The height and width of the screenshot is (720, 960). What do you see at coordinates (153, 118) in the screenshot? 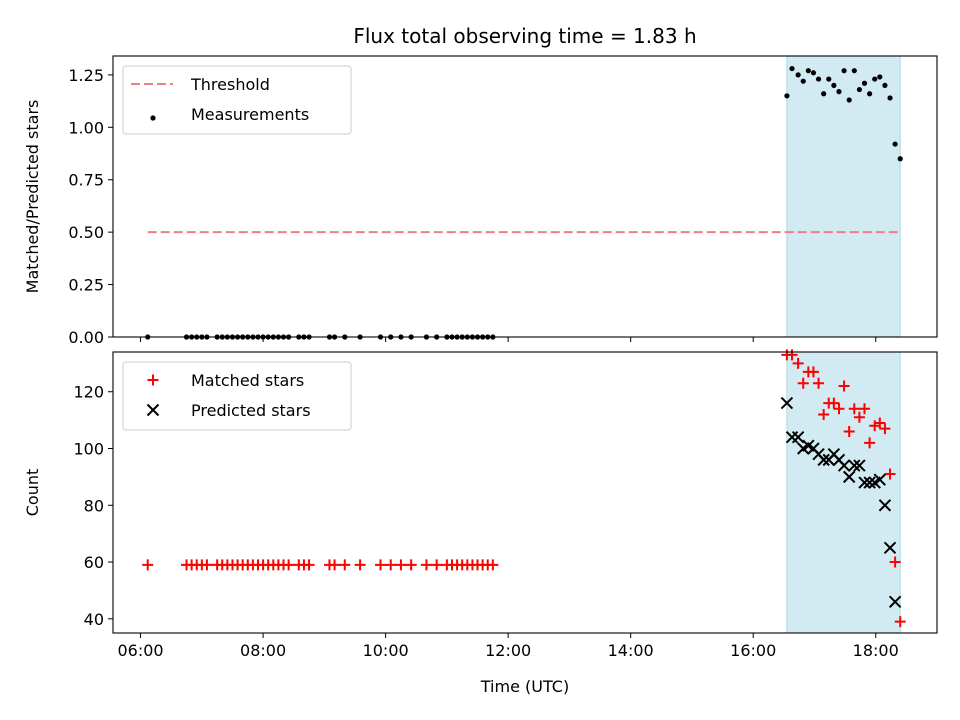
I see `legend-measurement-swatch` at bounding box center [153, 118].